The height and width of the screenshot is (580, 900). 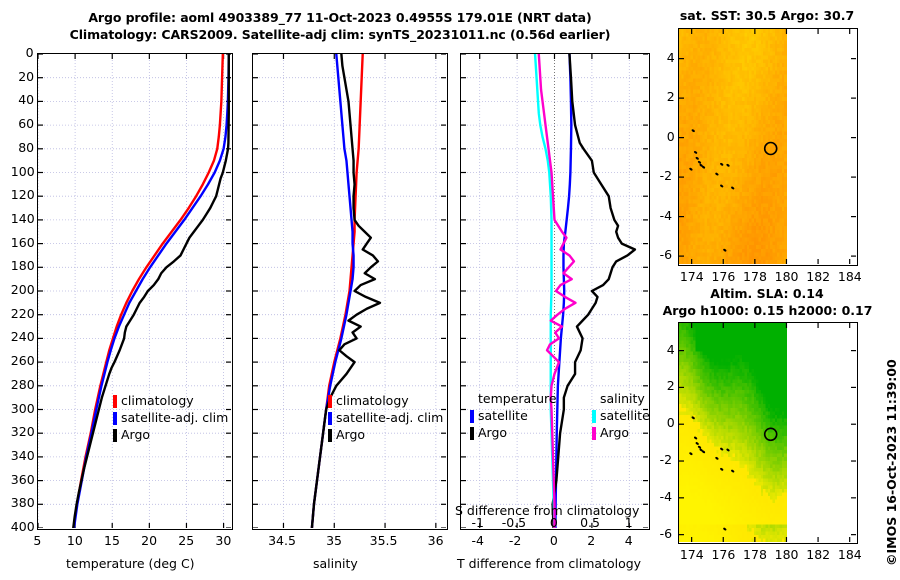 What do you see at coordinates (493, 432) in the screenshot?
I see `diff-legend-label-temperature-Argo: Argo` at bounding box center [493, 432].